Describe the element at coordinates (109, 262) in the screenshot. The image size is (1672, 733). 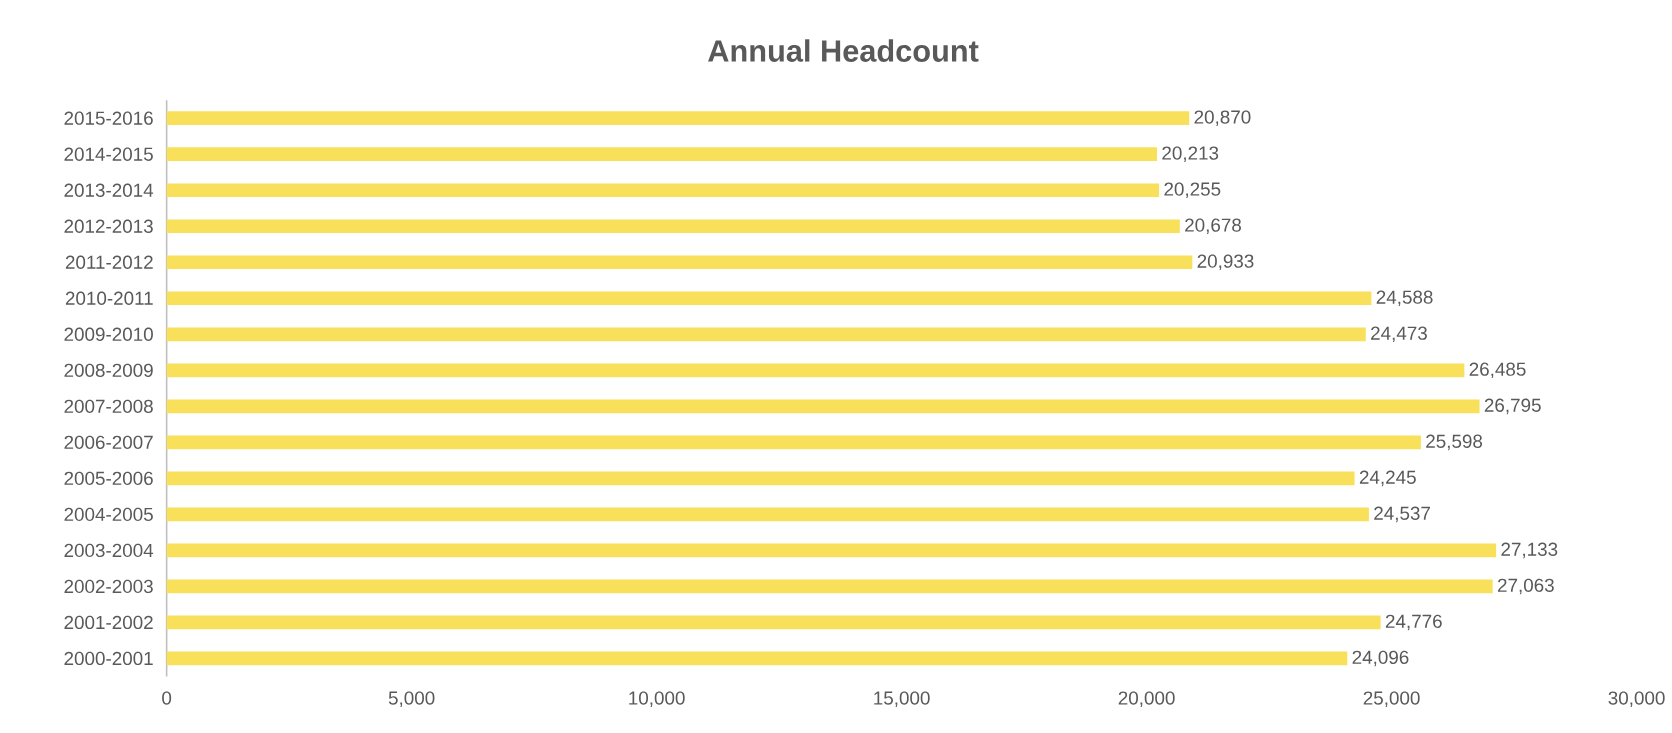
I see `y-tick-label: 2011-2012` at that location.